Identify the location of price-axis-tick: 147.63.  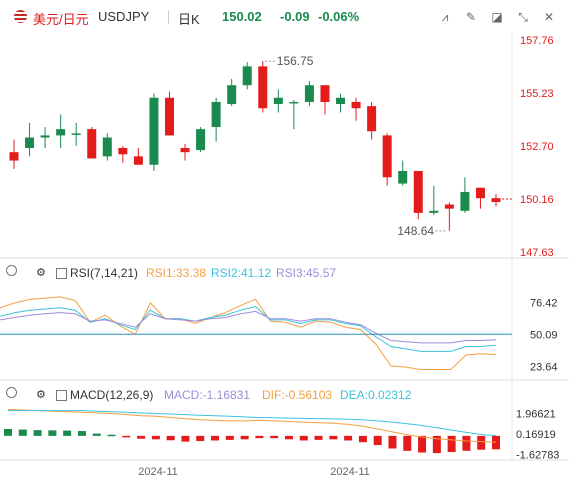
(537, 253).